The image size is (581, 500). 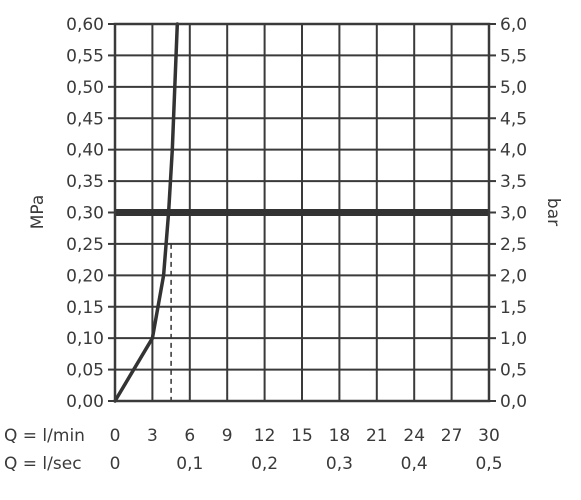 I want to click on y-tick-label-left: 0,25, so click(x=85, y=245).